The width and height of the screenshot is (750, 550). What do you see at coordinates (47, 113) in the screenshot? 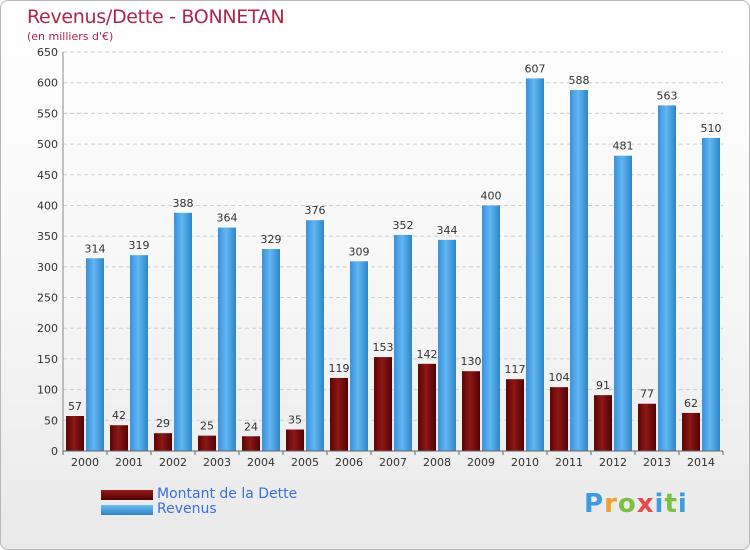
I see `y-tick-label: 550` at bounding box center [47, 113].